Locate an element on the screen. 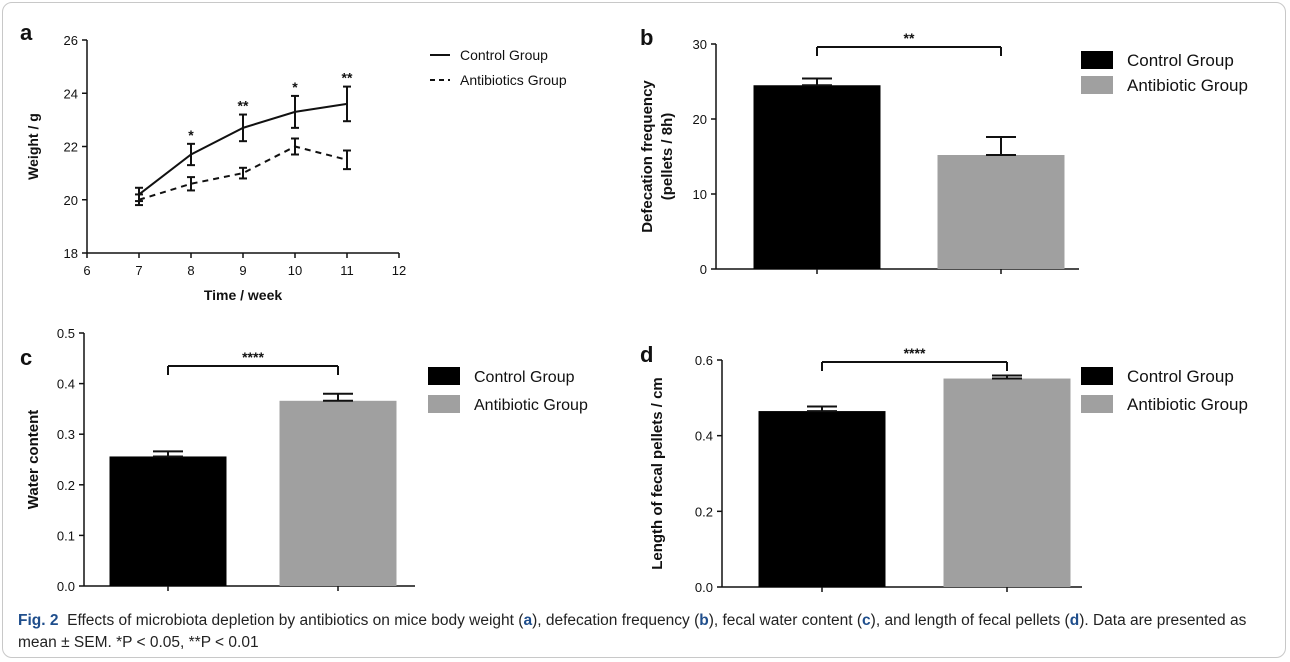 The image size is (1290, 662). a-y-tick-label: 22 is located at coordinates (71, 147).